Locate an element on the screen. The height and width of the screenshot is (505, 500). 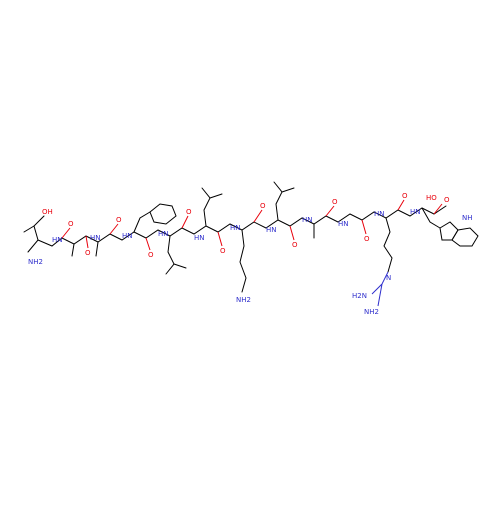
label-hn-phe: HN is located at coordinates (127, 236).